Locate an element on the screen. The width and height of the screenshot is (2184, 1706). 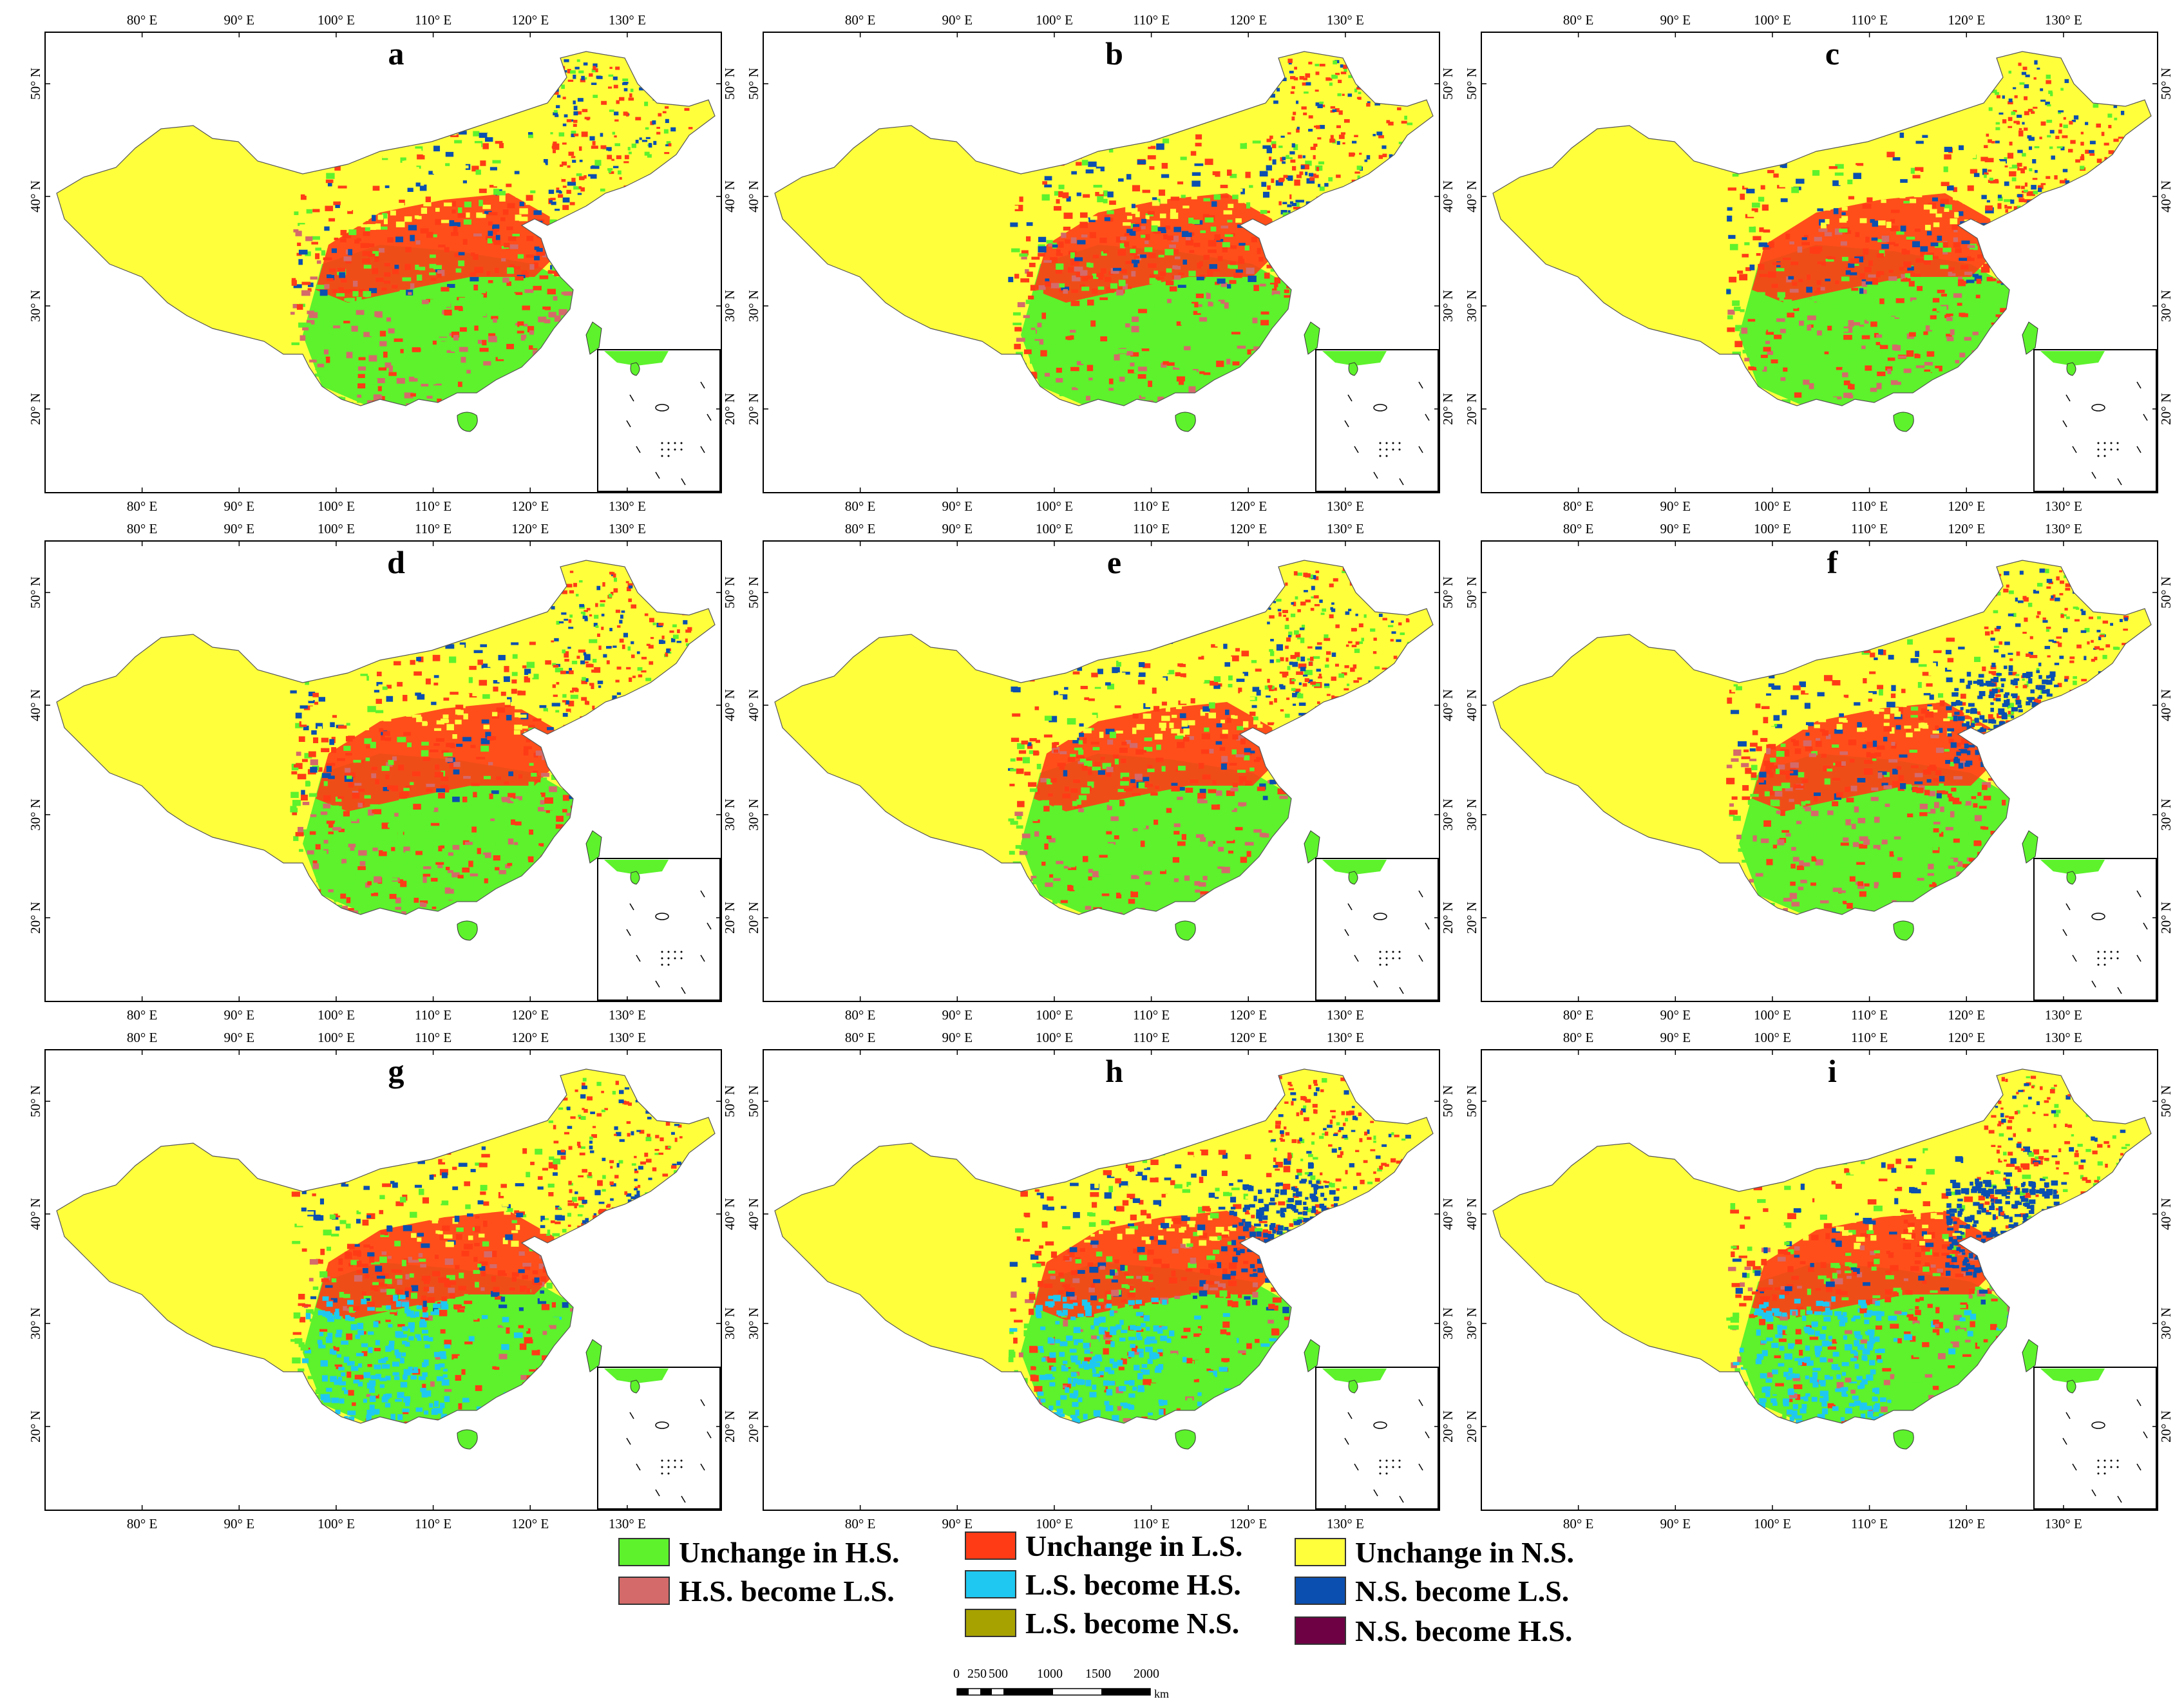
legend-label: H.S. become L.S. is located at coordinates (787, 1590).